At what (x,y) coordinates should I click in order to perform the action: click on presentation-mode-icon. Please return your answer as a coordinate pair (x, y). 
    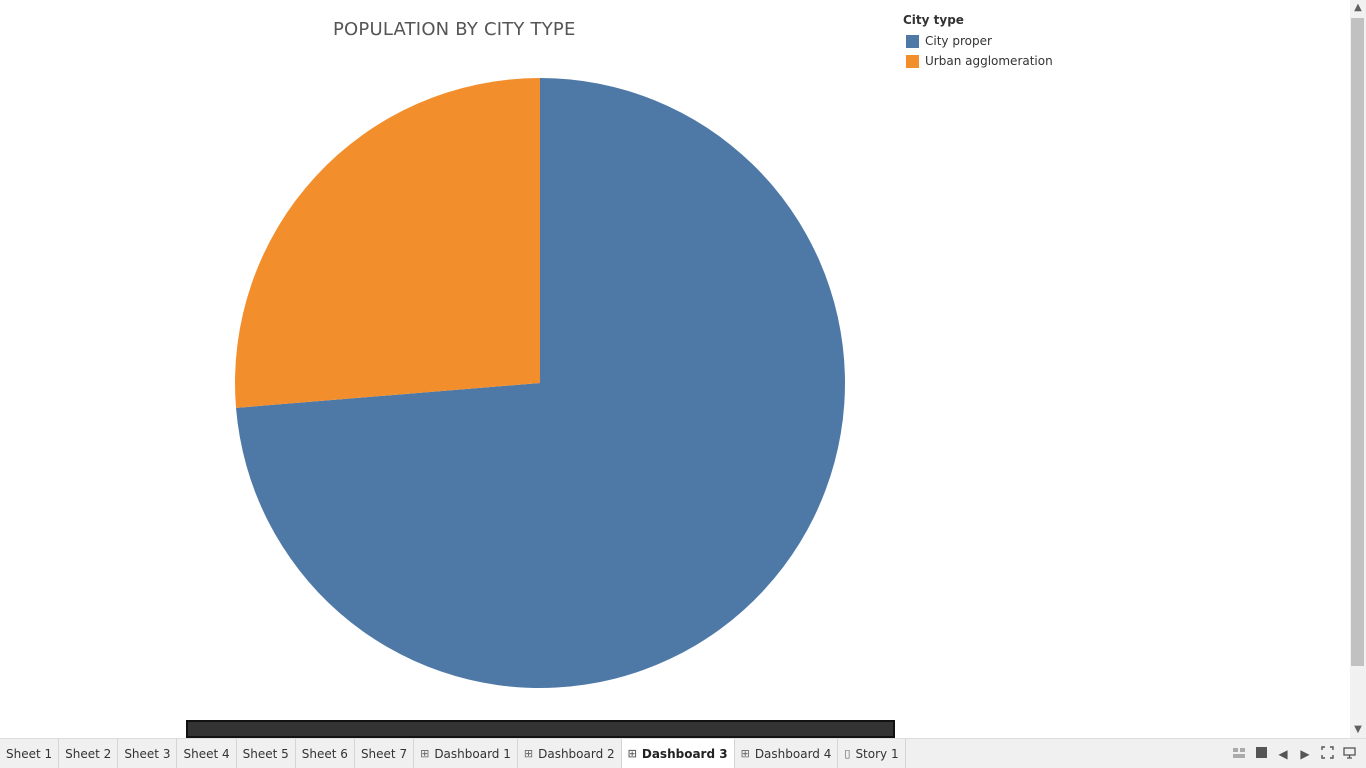
    Looking at the image, I should click on (1327, 753).